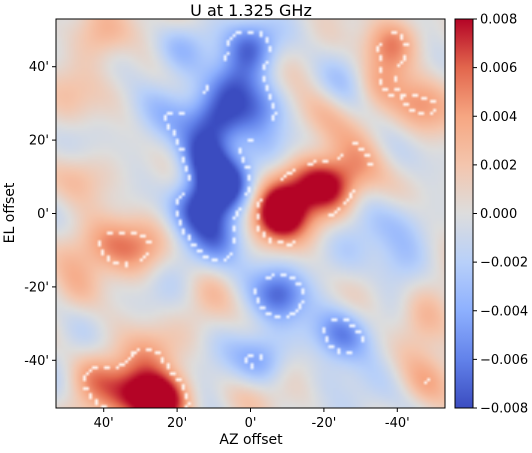  I want to click on colorbar-tick-label: −0.008, so click(504, 409).